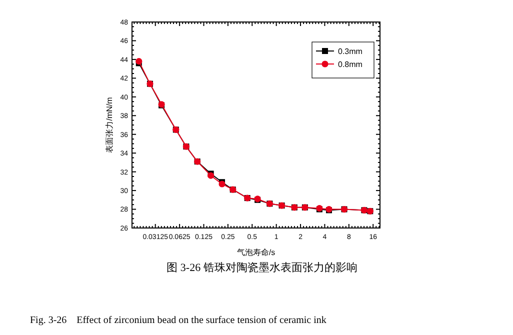 This screenshot has height=335, width=513. I want to click on caption: Fig. 3-26 Effect of zirconium bead on the surface tension of ceramic ink, so click(178, 320).